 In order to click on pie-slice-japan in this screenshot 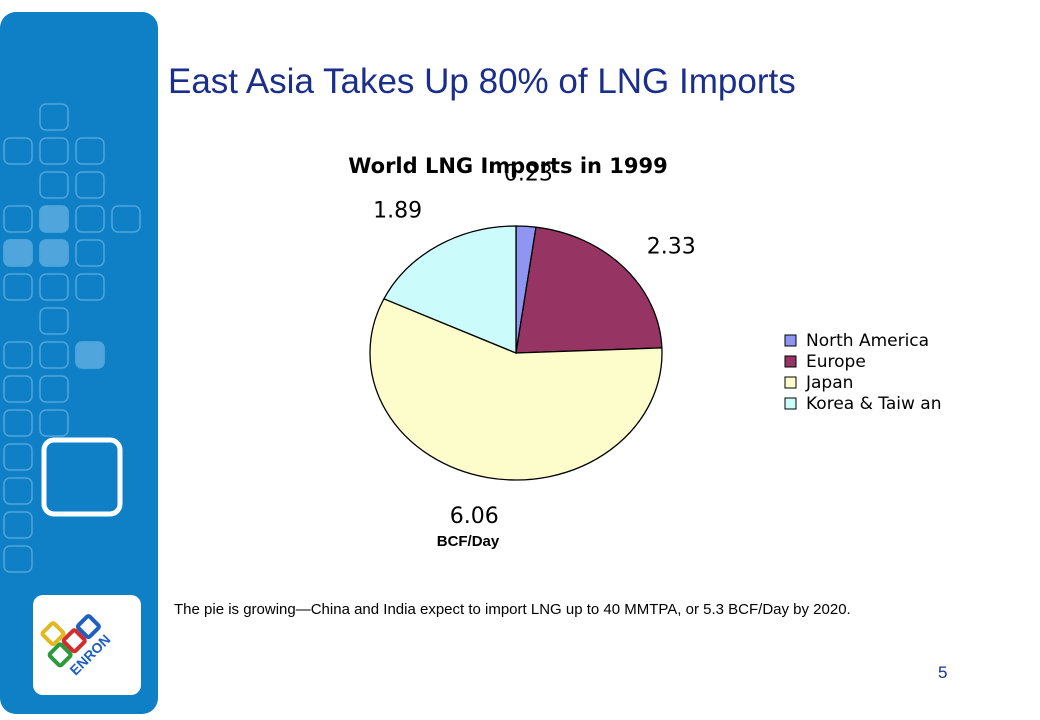, I will do `click(516, 389)`.